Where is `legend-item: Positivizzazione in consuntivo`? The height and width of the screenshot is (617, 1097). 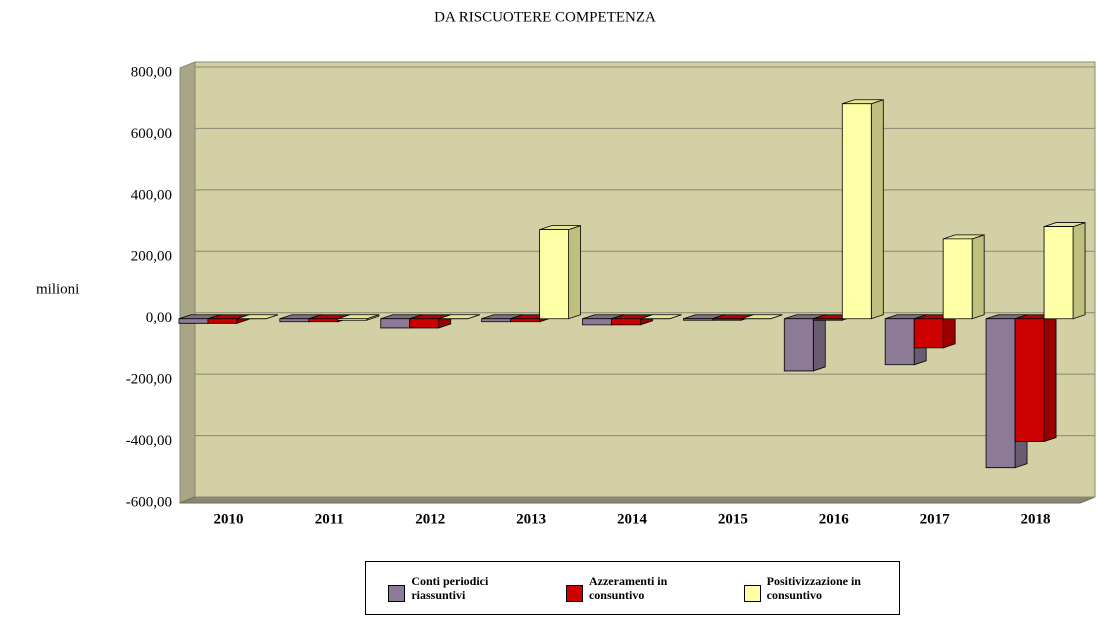
legend-item: Positivizzazione in consuntivo is located at coordinates (810, 588).